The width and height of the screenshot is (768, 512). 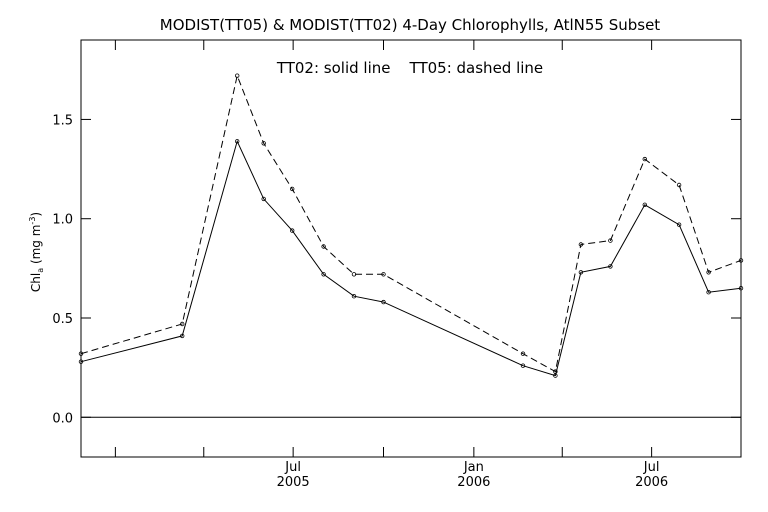 I want to click on y-axis-label-units-close: ), so click(x=36, y=214).